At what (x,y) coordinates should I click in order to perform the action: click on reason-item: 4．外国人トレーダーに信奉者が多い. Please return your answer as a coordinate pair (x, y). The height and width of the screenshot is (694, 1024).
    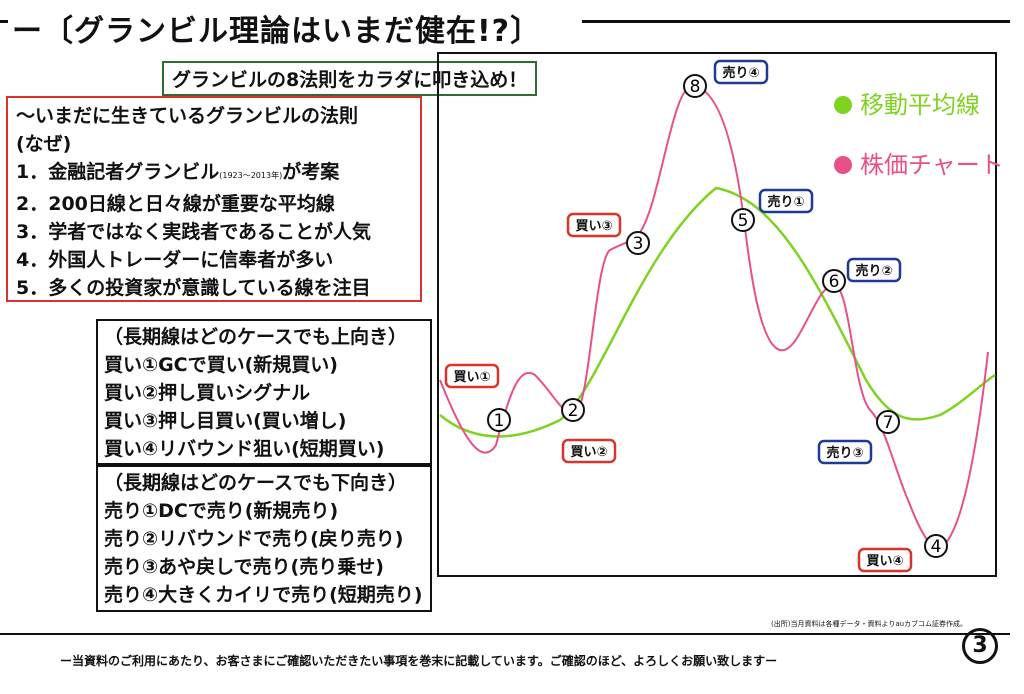
    Looking at the image, I should click on (175, 260).